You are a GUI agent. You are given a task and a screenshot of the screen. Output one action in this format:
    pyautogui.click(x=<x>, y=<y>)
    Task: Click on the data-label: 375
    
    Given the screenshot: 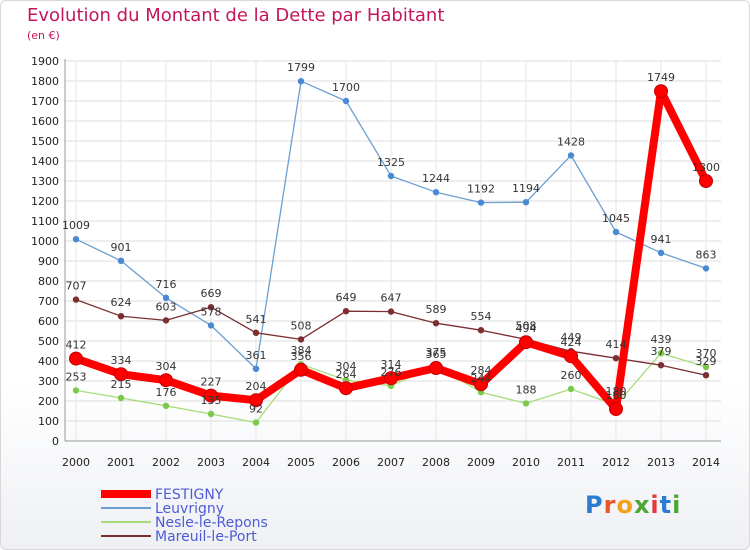 What is the action you would take?
    pyautogui.click(x=436, y=352)
    